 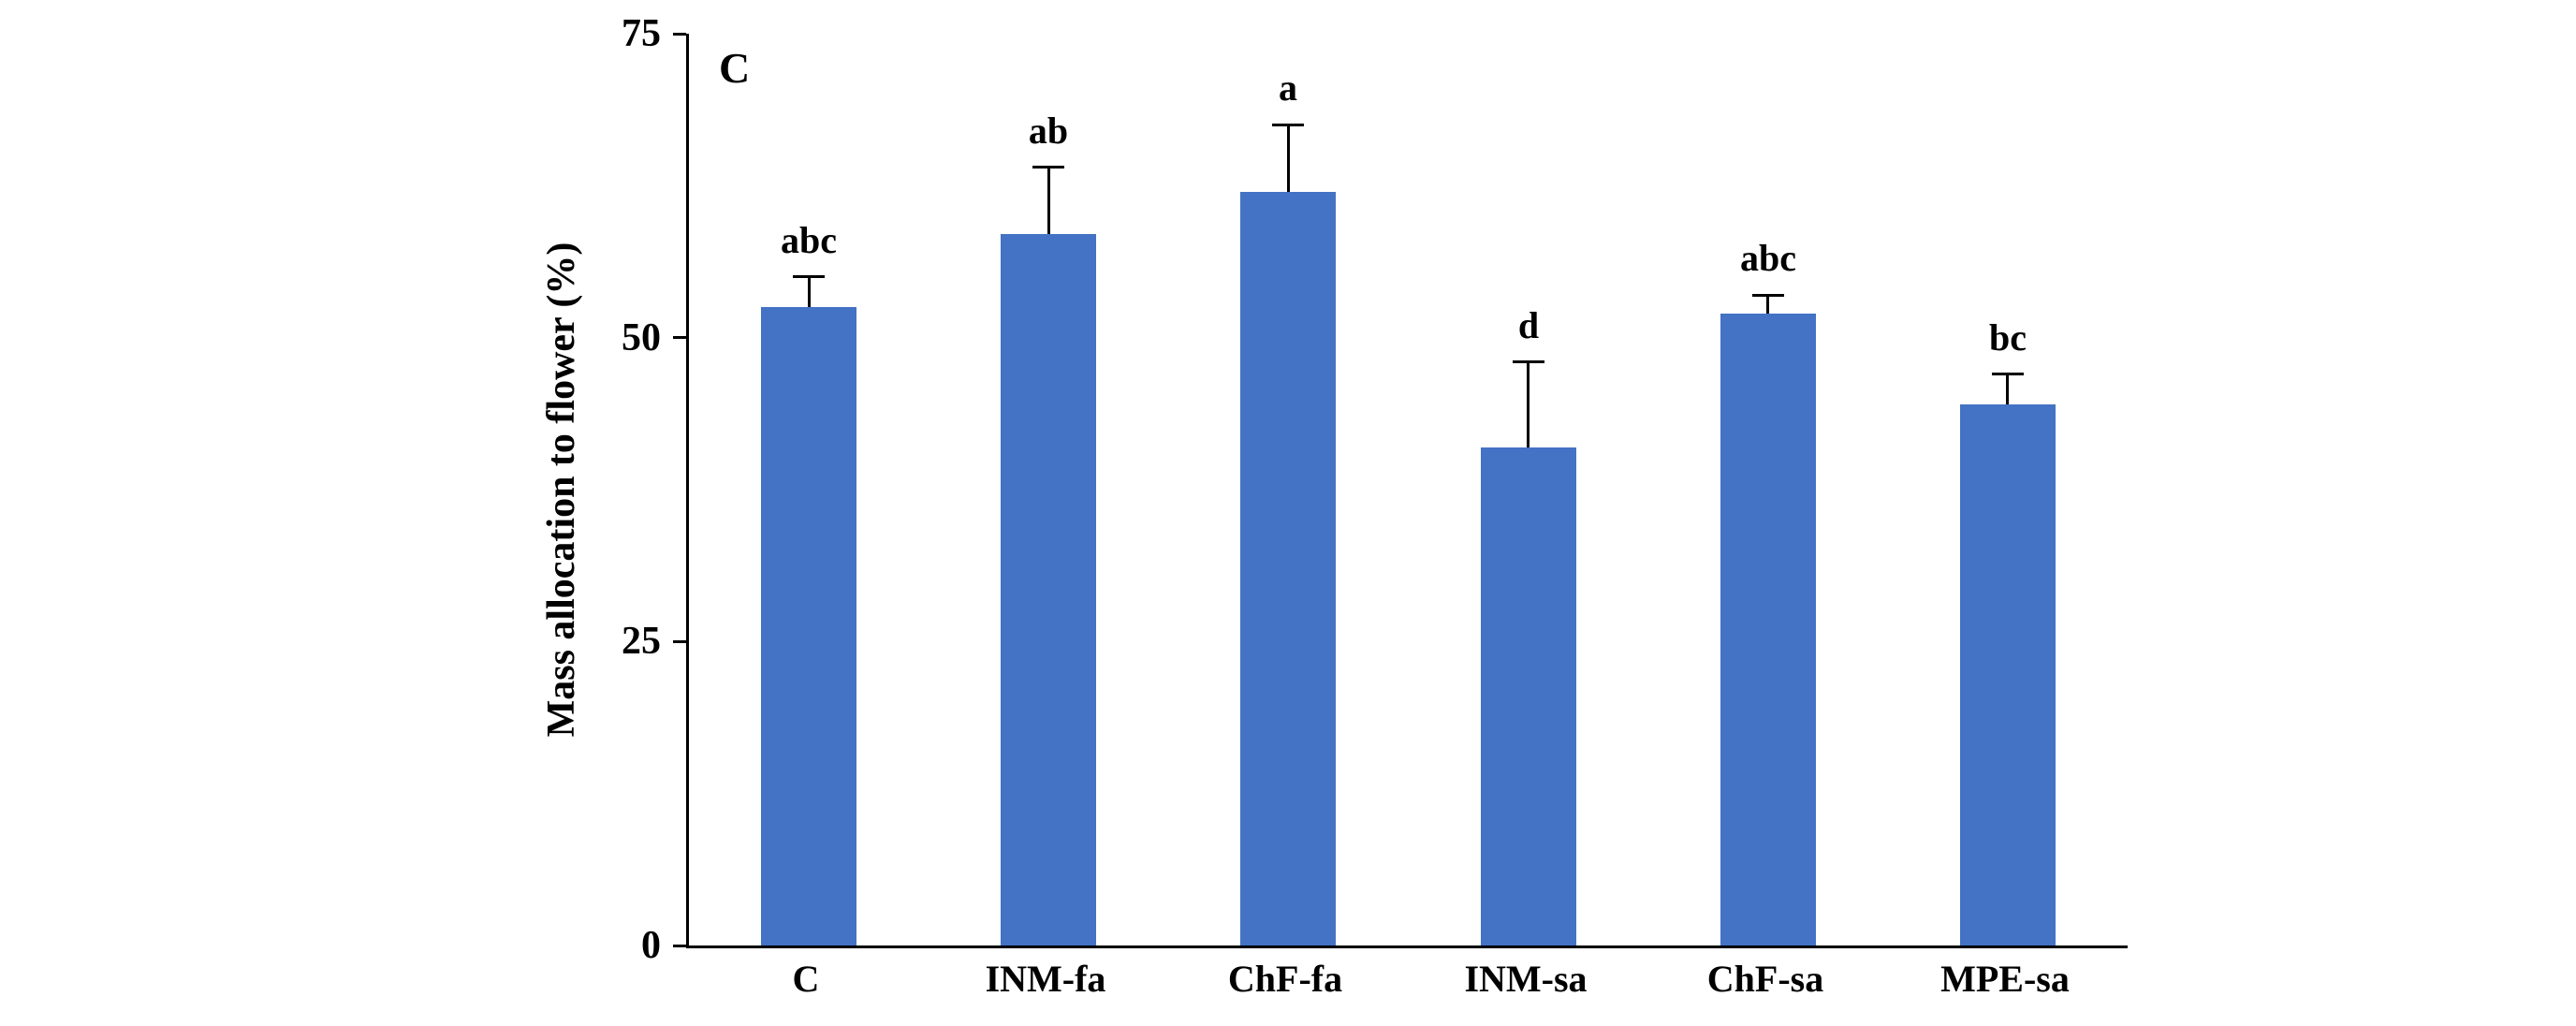 I want to click on y-tick-label-50: 50, so click(x=641, y=337).